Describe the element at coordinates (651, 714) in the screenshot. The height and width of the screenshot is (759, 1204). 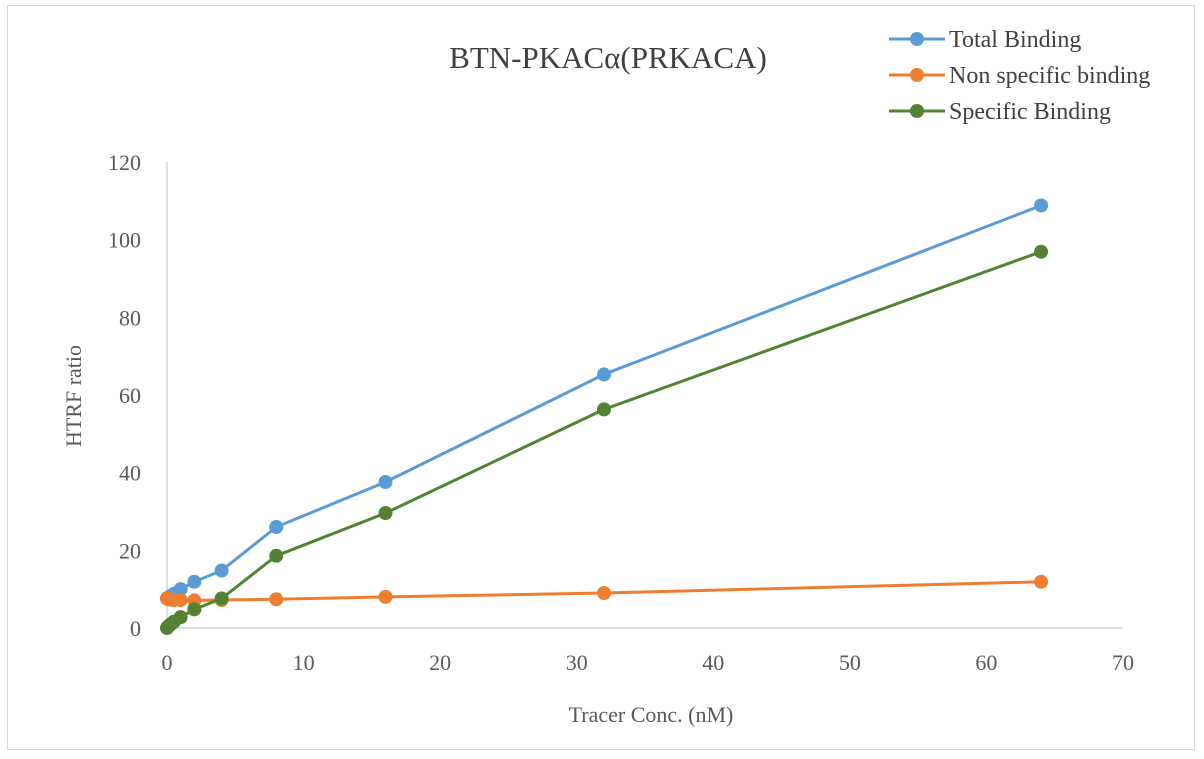
I see `x-axis-title: Tracer Conc. (nM)` at that location.